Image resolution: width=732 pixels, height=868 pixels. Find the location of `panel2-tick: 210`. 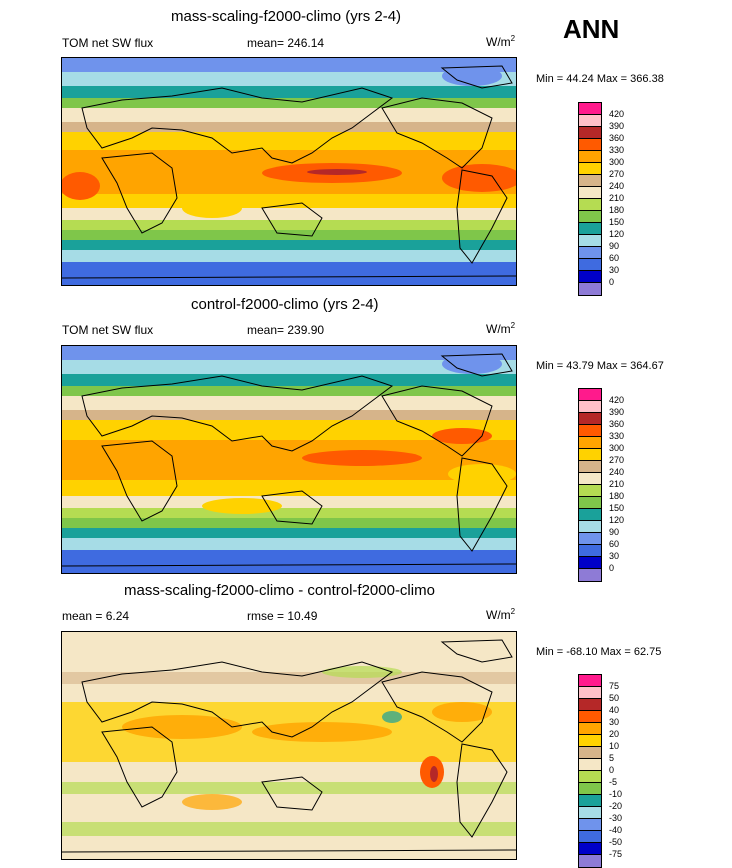

panel2-tick: 210 is located at coordinates (617, 484).